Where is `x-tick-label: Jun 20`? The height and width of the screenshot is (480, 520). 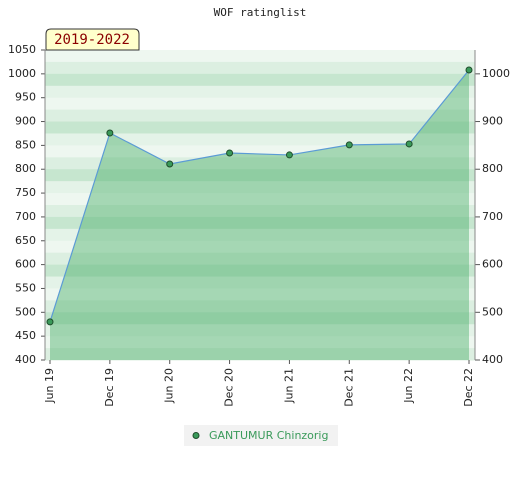 x-tick-label: Jun 20 is located at coordinates (169, 386).